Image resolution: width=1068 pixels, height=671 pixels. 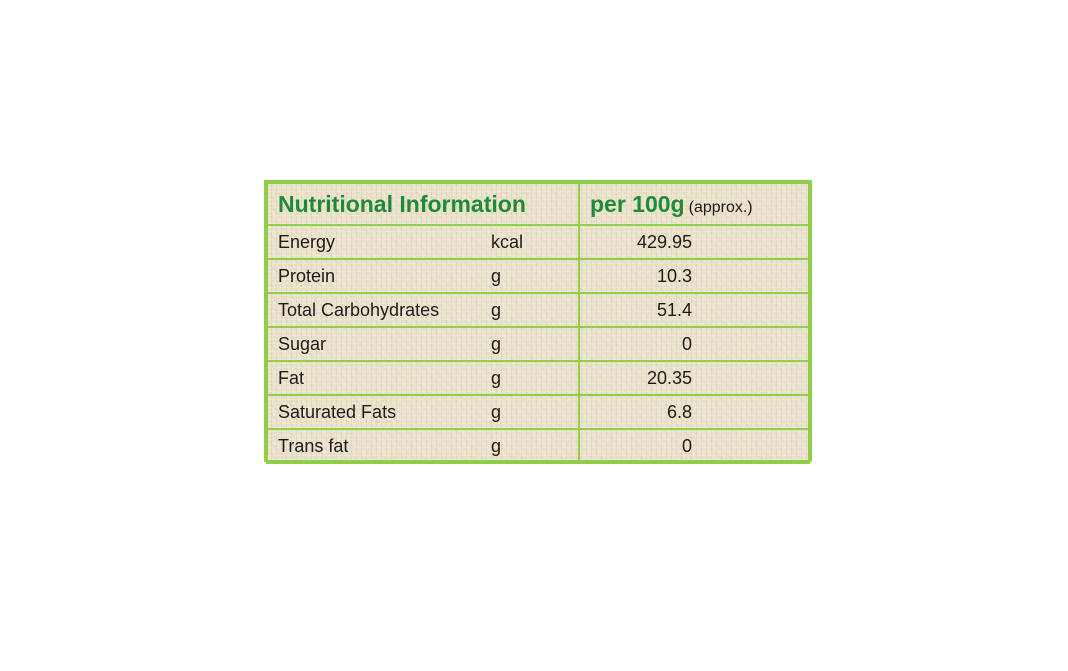 I want to click on nutrient-value: 10.3, so click(x=694, y=276).